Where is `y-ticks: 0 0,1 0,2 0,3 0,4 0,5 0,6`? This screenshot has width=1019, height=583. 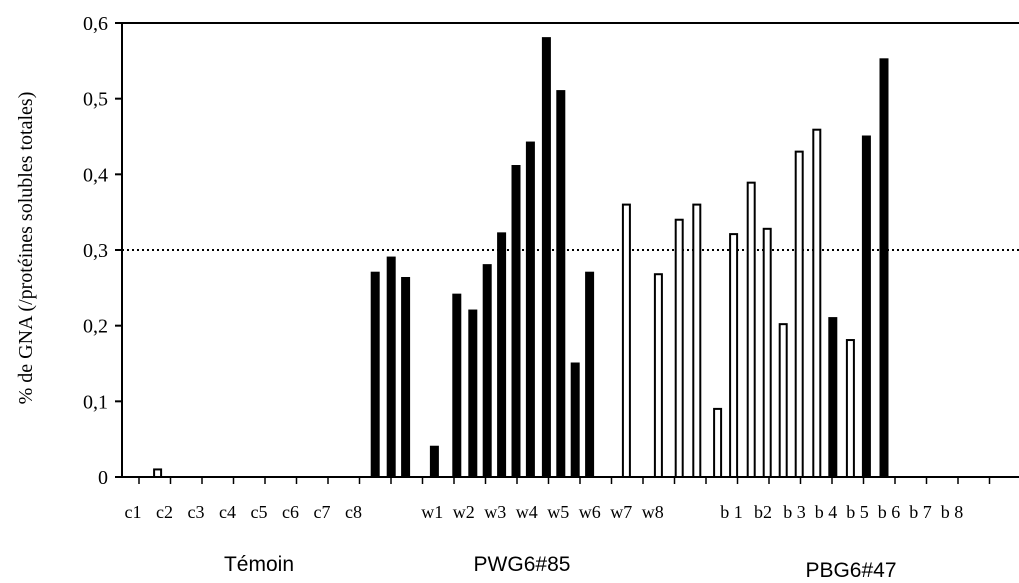
y-ticks: 0 0,1 0,2 0,3 0,4 0,5 0,6 is located at coordinates (102, 251).